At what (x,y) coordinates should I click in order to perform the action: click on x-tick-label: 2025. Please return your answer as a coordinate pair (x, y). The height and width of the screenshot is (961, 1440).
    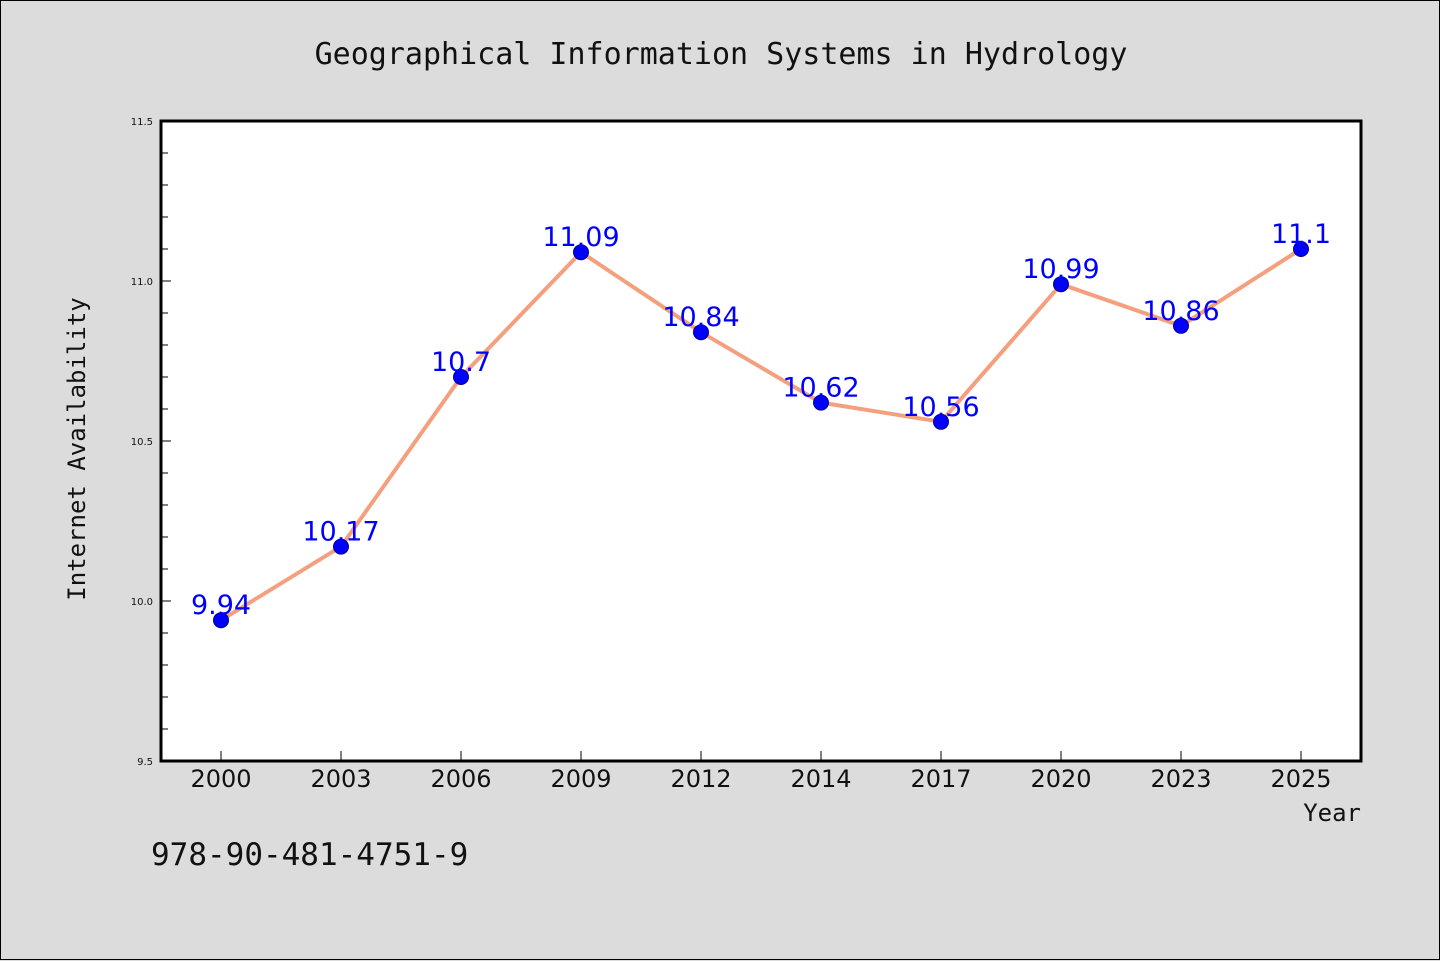
    Looking at the image, I should click on (1300, 779).